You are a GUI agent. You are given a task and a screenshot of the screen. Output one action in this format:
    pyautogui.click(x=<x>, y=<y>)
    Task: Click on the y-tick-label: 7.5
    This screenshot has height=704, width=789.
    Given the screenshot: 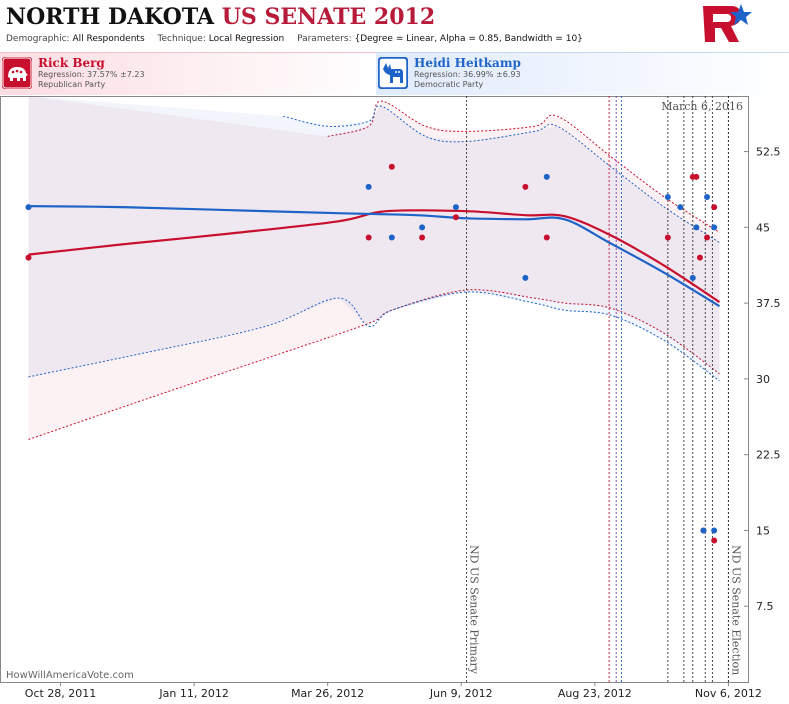 What is the action you would take?
    pyautogui.click(x=765, y=606)
    